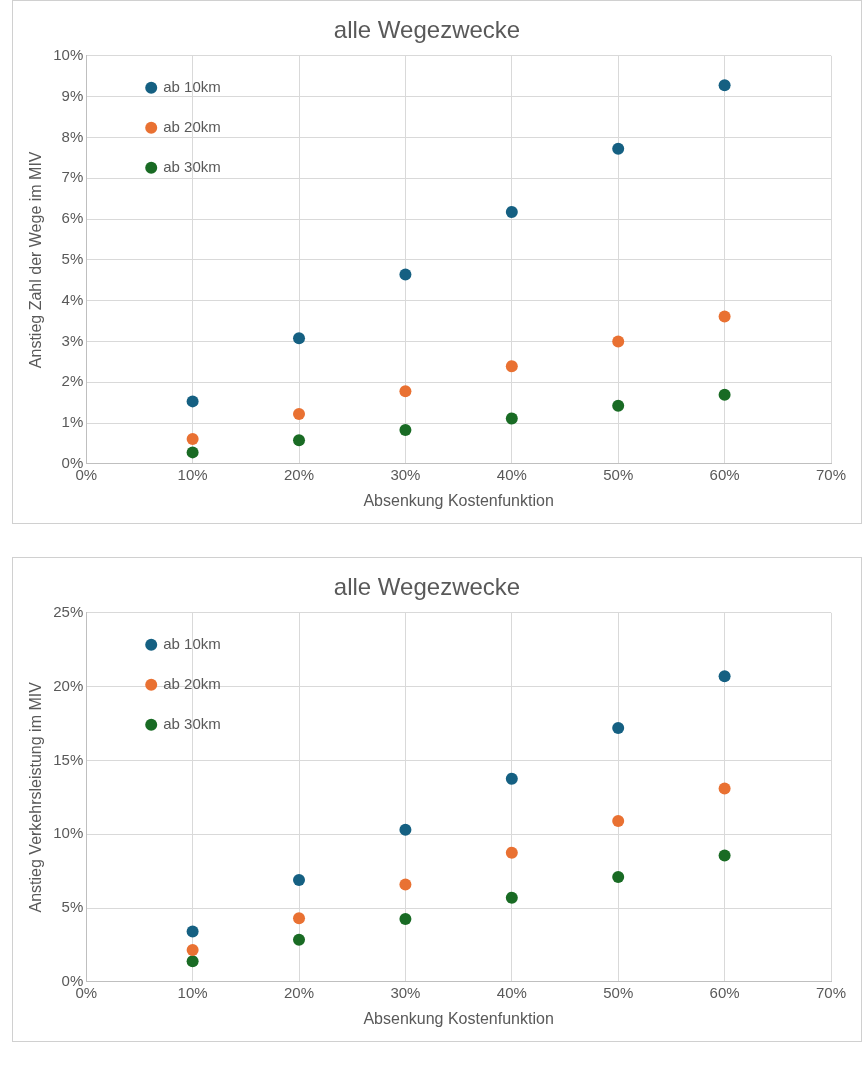 The height and width of the screenshot is (1068, 864). Describe the element at coordinates (72, 95) in the screenshot. I see `y-tick-label: 9%` at that location.